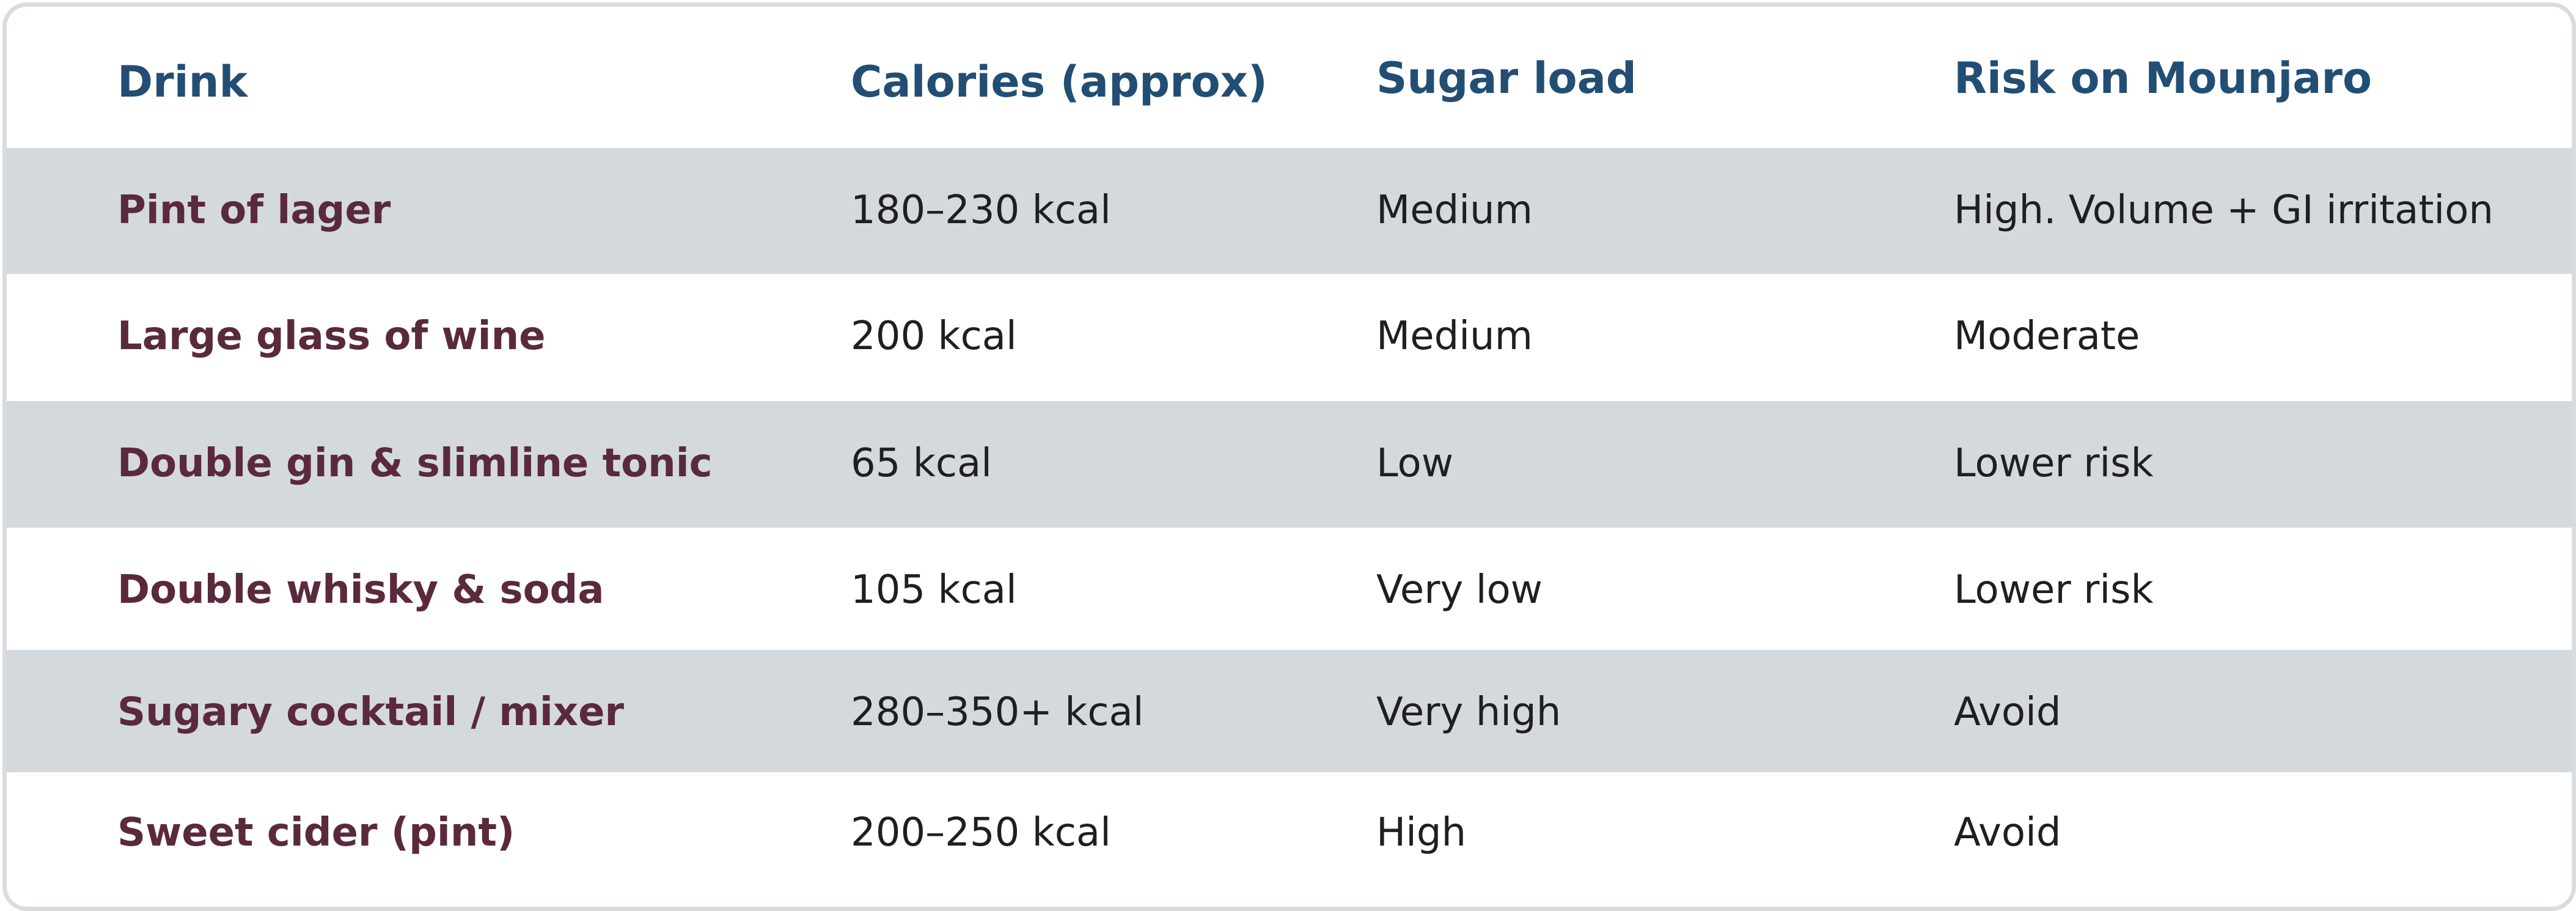 The height and width of the screenshot is (911, 2576). I want to click on header-calories: Calories (approx), so click(1059, 82).